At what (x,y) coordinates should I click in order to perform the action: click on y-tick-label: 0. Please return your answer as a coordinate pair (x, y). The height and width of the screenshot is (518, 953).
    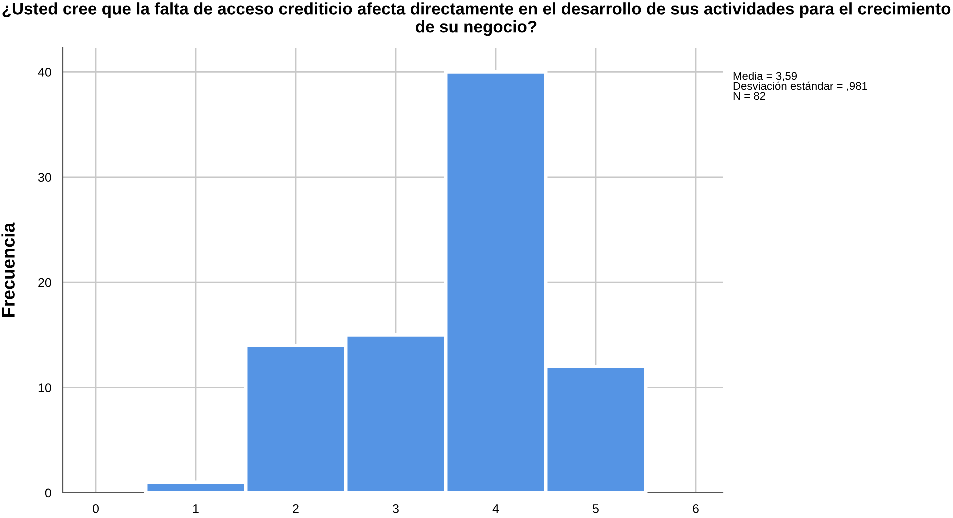
    Looking at the image, I should click on (48, 493).